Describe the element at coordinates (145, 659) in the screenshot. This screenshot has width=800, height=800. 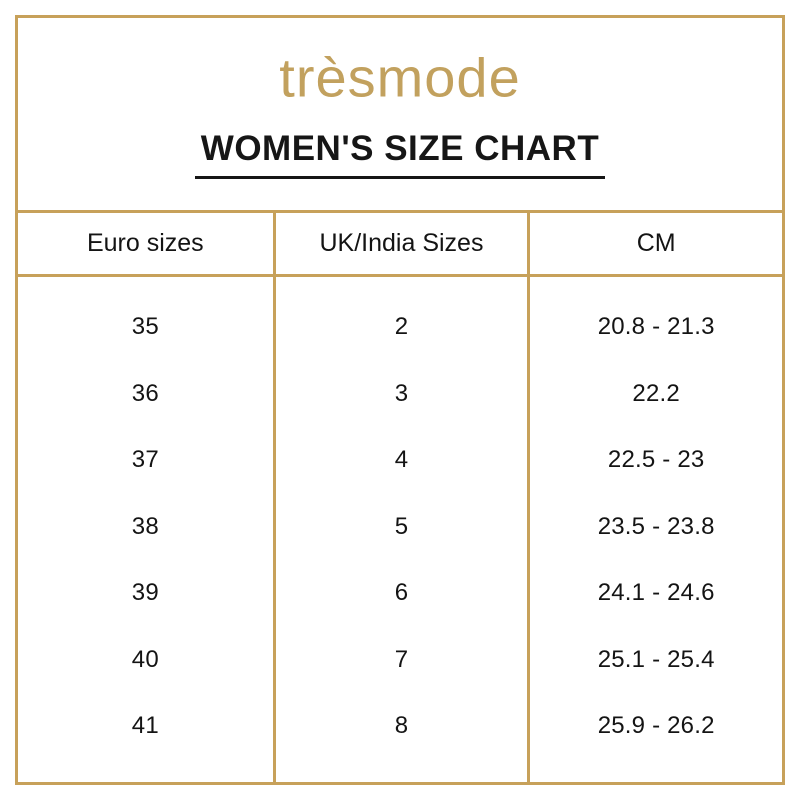
I see `cell-euro-row-5: 40` at that location.